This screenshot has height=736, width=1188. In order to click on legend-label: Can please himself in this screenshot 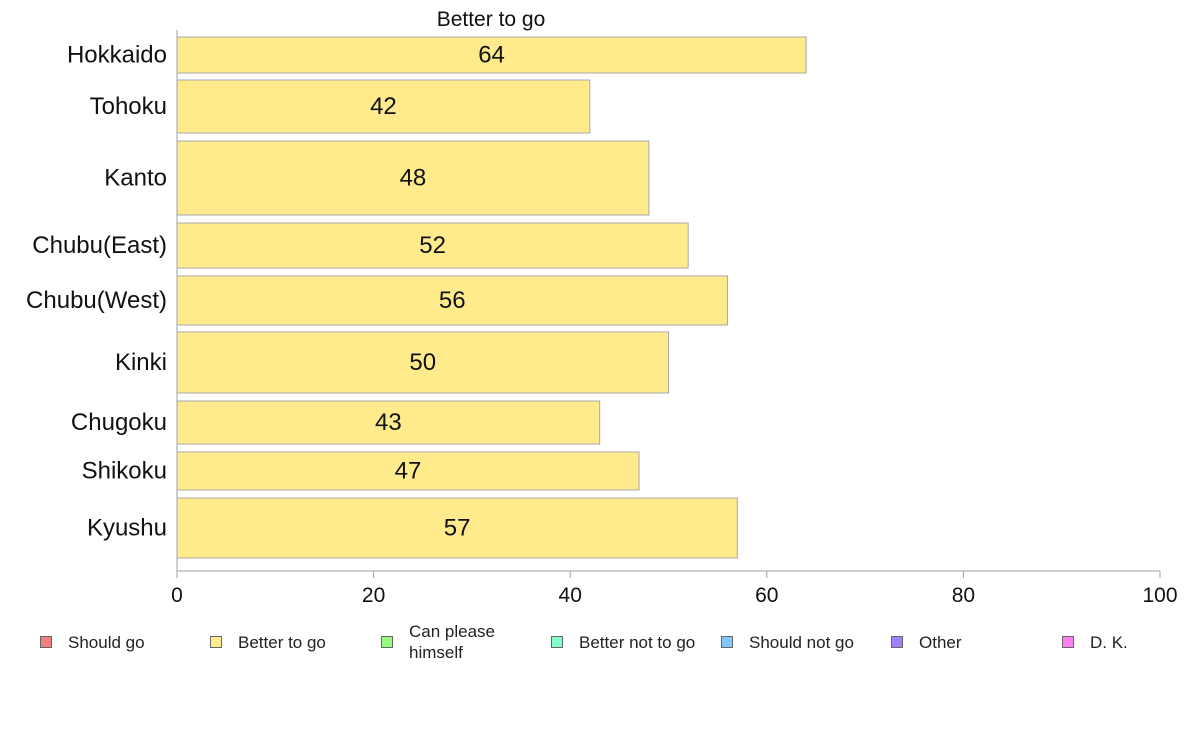, I will do `click(452, 642)`.